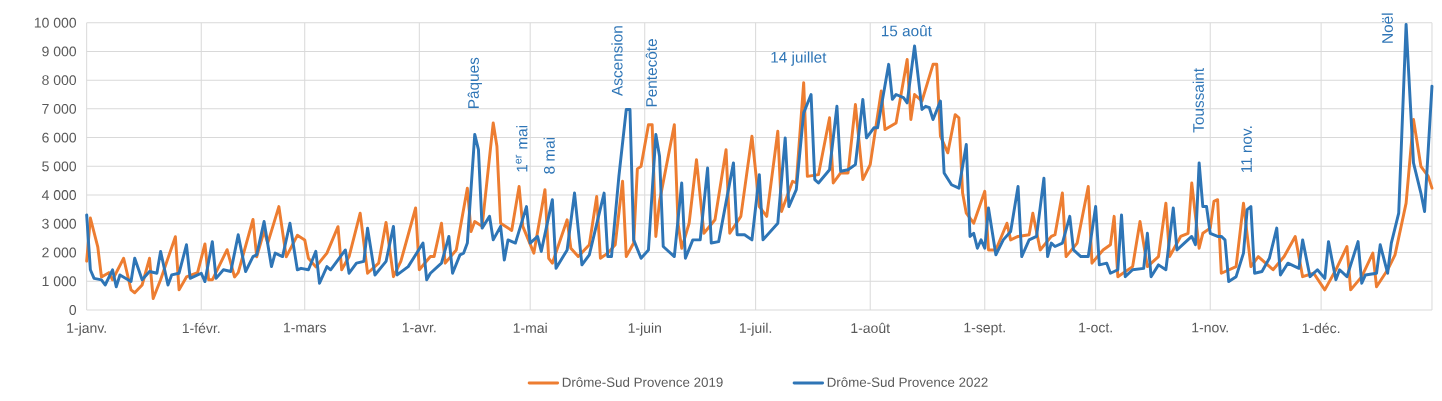 Image resolution: width=1442 pixels, height=401 pixels. What do you see at coordinates (755, 329) in the screenshot?
I see `x-tick-label: 1-juil.` at bounding box center [755, 329].